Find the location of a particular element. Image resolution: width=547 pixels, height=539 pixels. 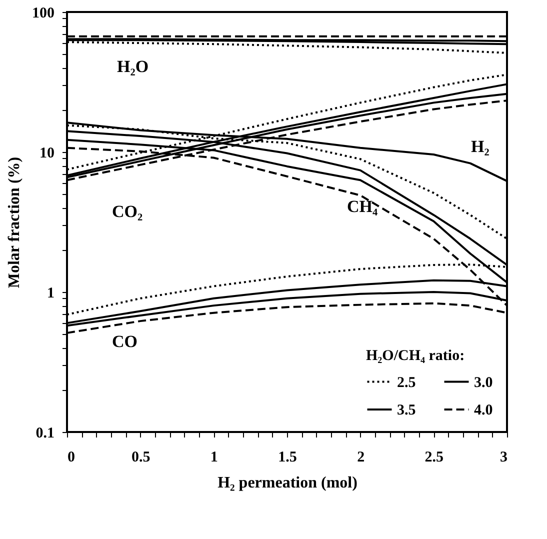

y-tick-label: 10 is located at coordinates (47, 154).